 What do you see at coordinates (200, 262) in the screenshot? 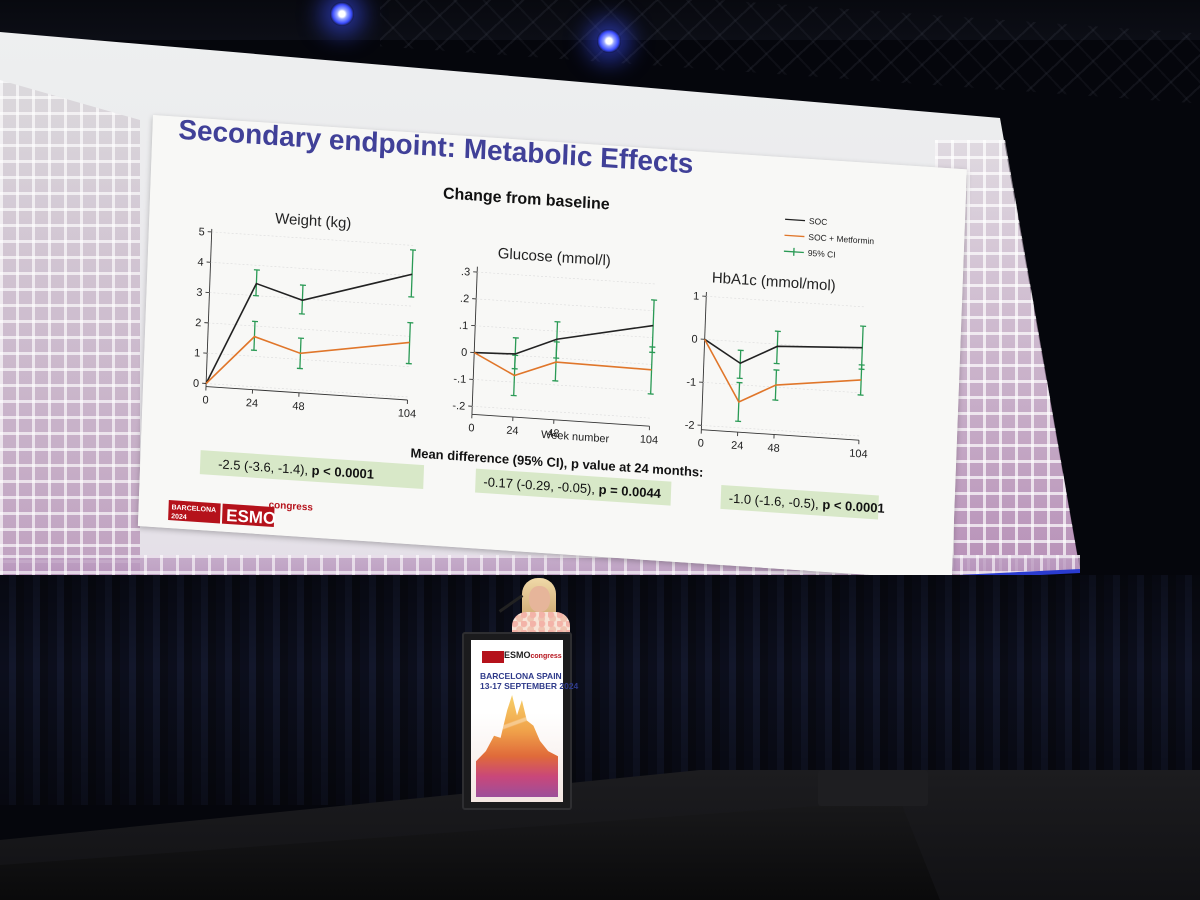
I see `y-tick-label: 4` at bounding box center [200, 262].